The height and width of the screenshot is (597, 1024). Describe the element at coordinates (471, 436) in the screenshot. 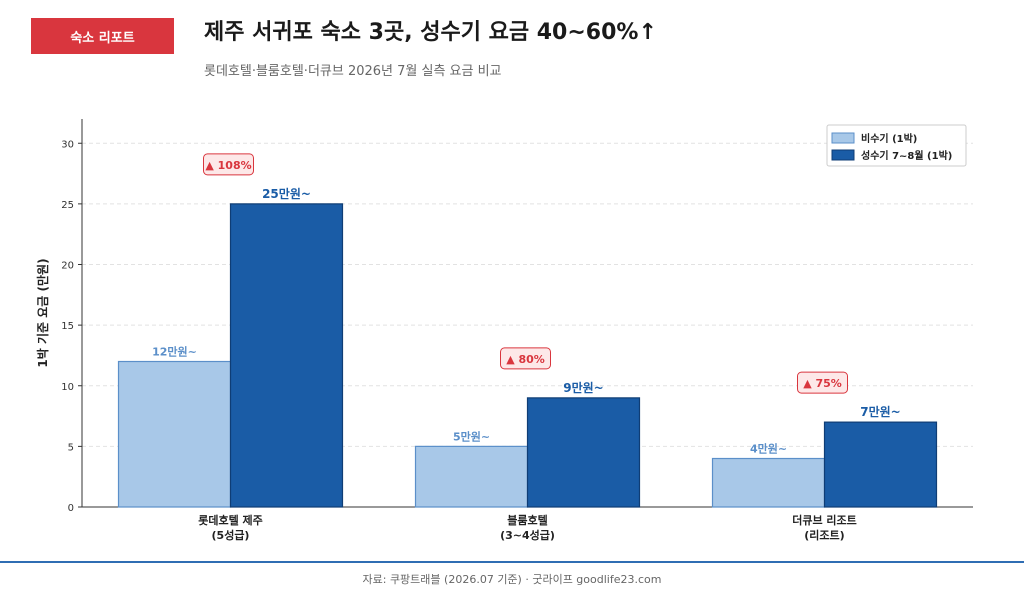

I see `bar-value-label: 5만원~` at that location.